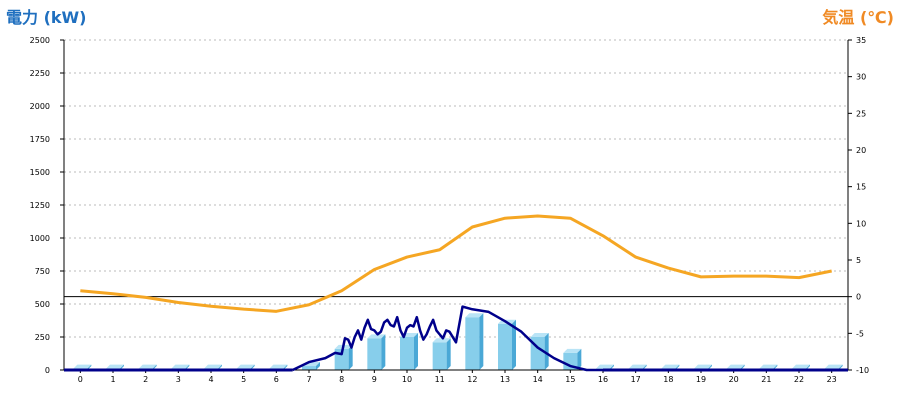 Image resolution: width=900 pixels, height=400 pixels. I want to click on x-tick-label: 3, so click(178, 379).